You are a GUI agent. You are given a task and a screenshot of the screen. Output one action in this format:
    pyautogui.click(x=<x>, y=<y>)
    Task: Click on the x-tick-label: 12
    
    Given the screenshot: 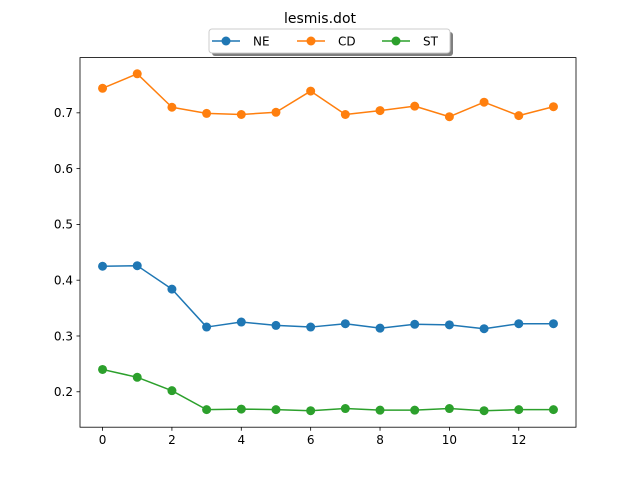 What is the action you would take?
    pyautogui.click(x=518, y=440)
    